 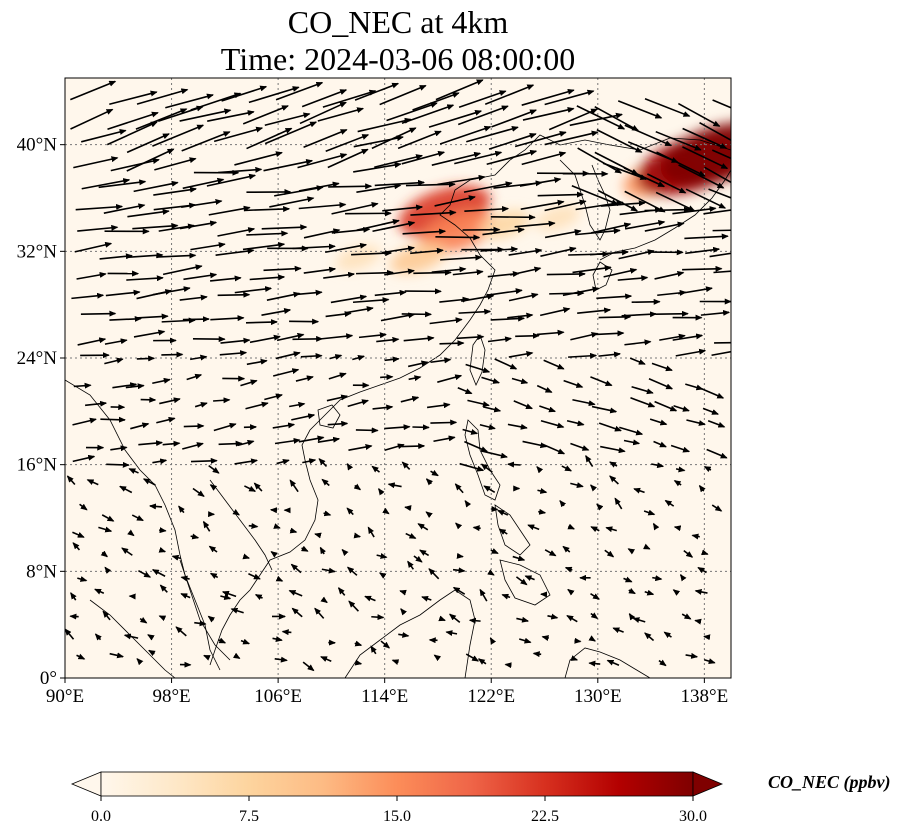 What do you see at coordinates (482, 460) in the screenshot?
I see `coastline-luzon` at bounding box center [482, 460].